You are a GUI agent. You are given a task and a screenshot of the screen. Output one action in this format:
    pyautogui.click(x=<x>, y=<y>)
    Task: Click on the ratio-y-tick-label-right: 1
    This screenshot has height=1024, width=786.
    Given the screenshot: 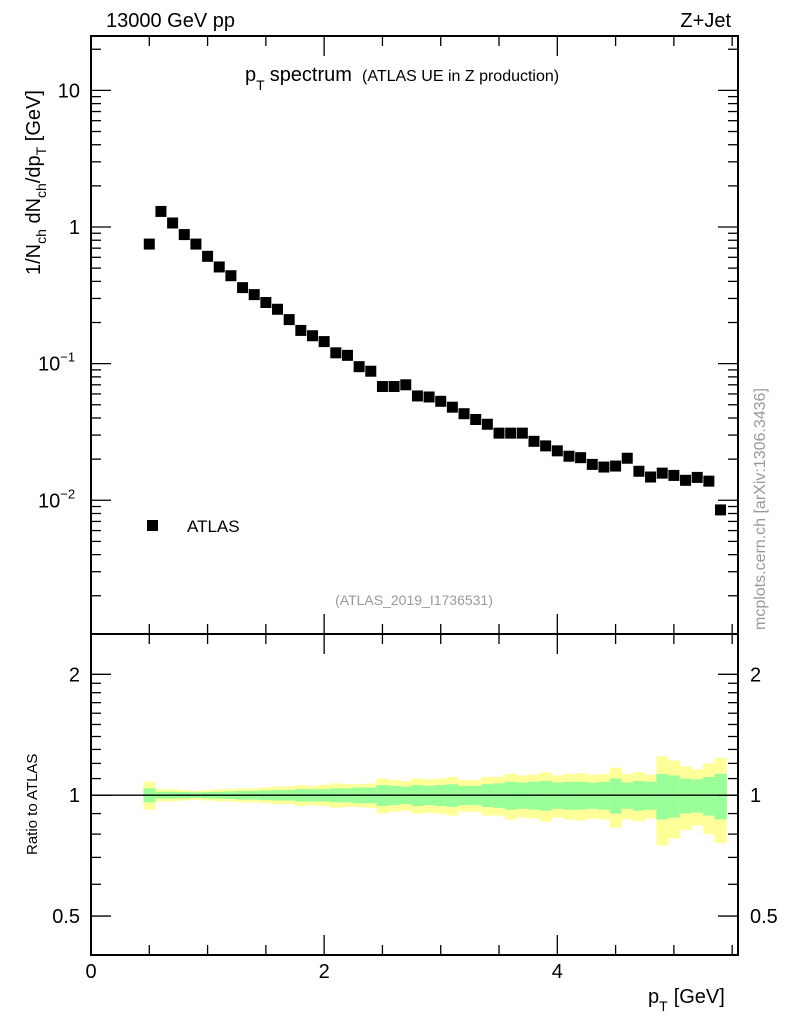 What is the action you would take?
    pyautogui.click(x=755, y=796)
    